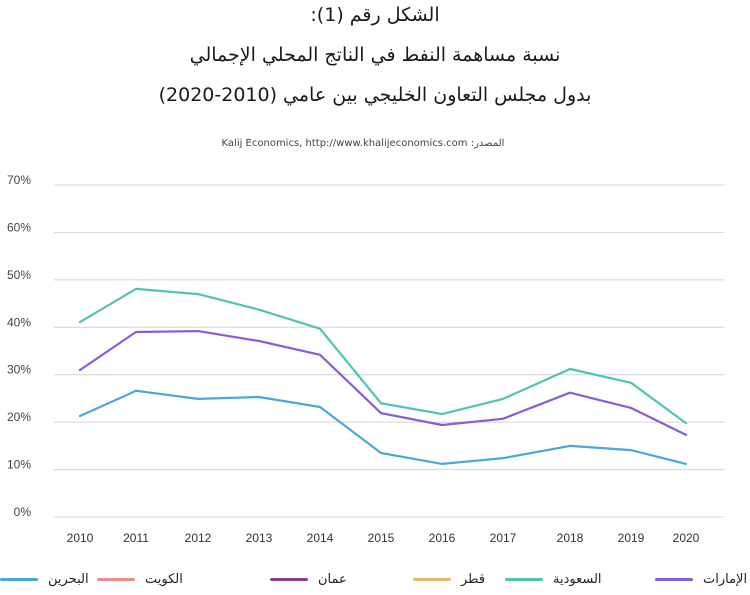 This screenshot has height=595, width=750. I want to click on y-tick-label: 30%, so click(19, 370).